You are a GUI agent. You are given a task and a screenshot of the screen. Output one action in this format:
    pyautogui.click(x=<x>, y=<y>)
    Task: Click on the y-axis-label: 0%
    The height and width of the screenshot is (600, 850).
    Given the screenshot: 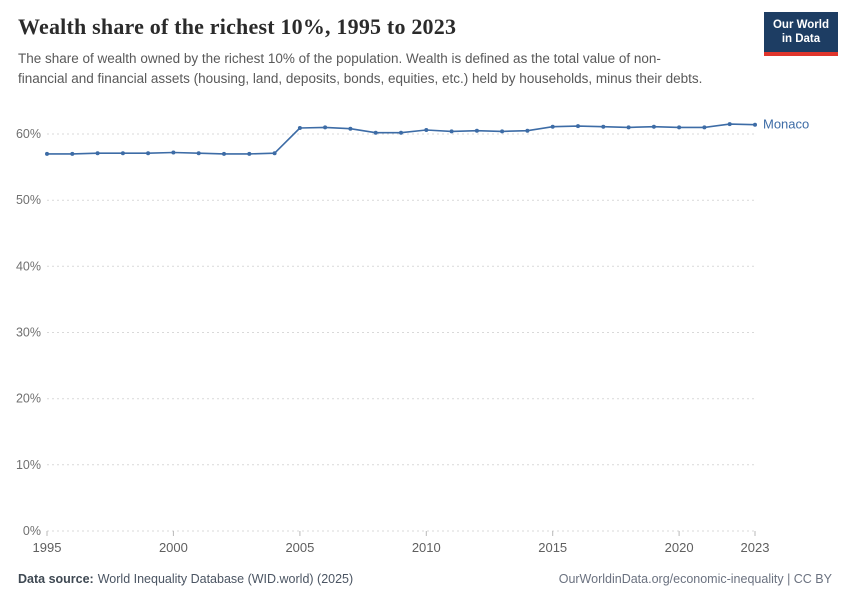 What is the action you would take?
    pyautogui.click(x=32, y=531)
    